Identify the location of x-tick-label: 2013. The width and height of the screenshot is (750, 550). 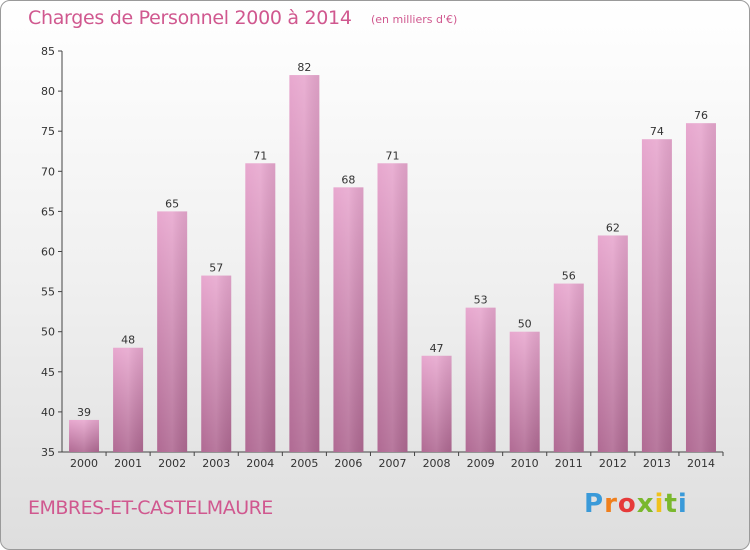
(657, 463).